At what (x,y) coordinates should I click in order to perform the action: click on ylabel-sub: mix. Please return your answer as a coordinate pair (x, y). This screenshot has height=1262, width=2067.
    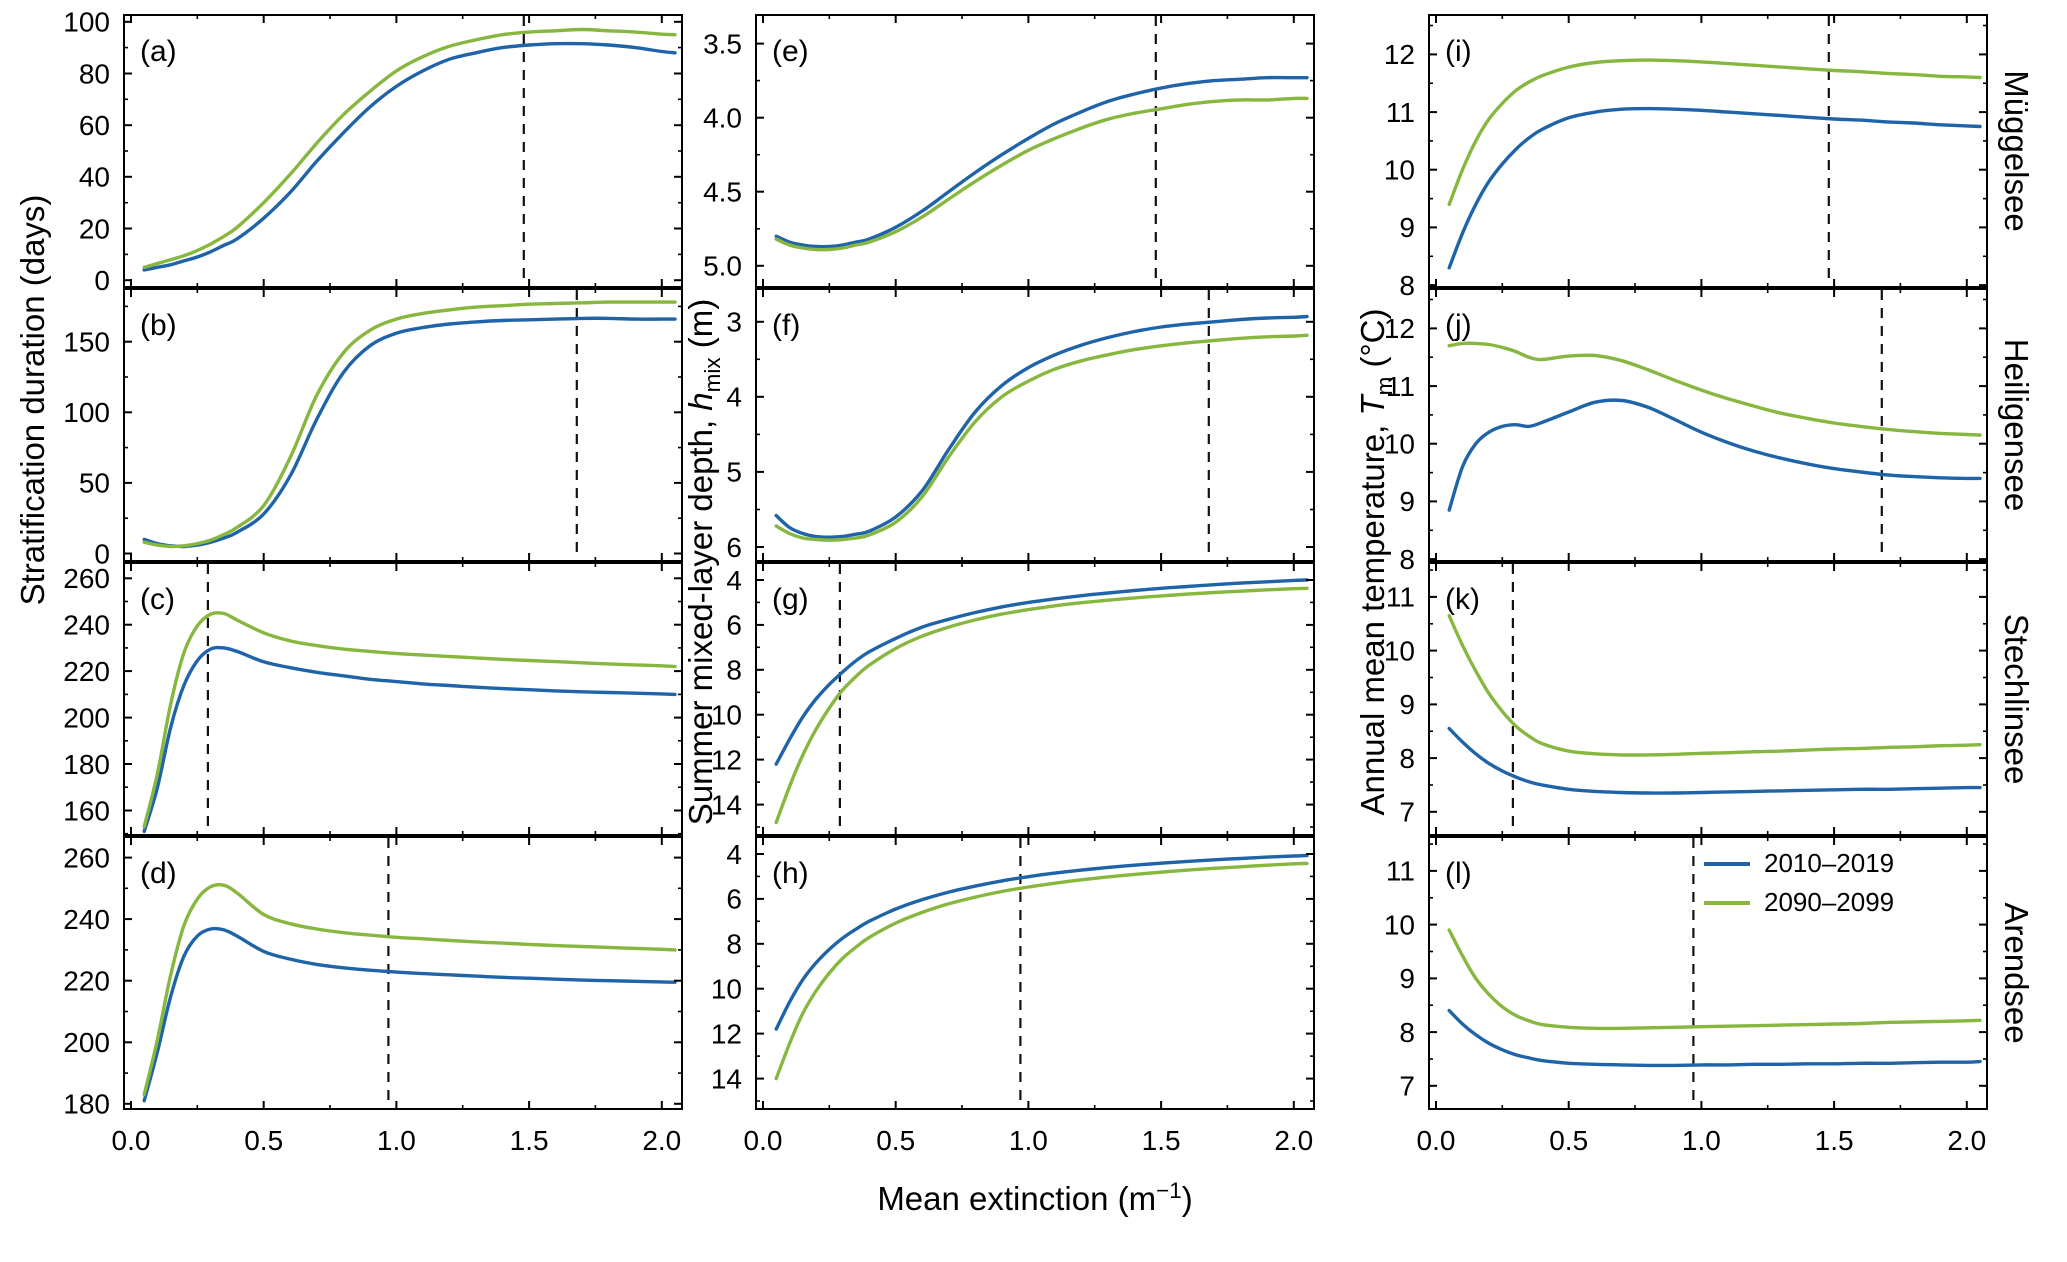
    Looking at the image, I should click on (712, 375).